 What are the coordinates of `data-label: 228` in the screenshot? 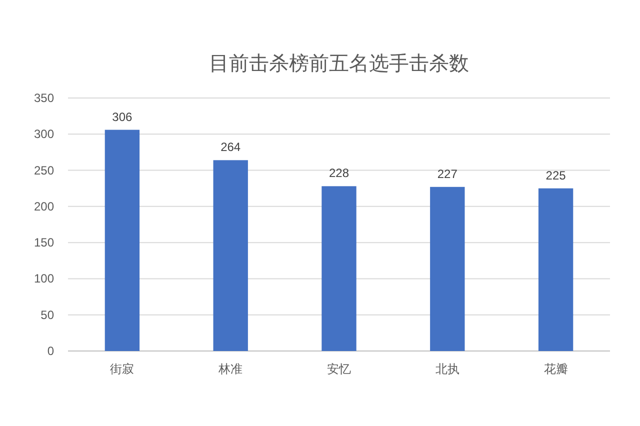 It's located at (339, 173).